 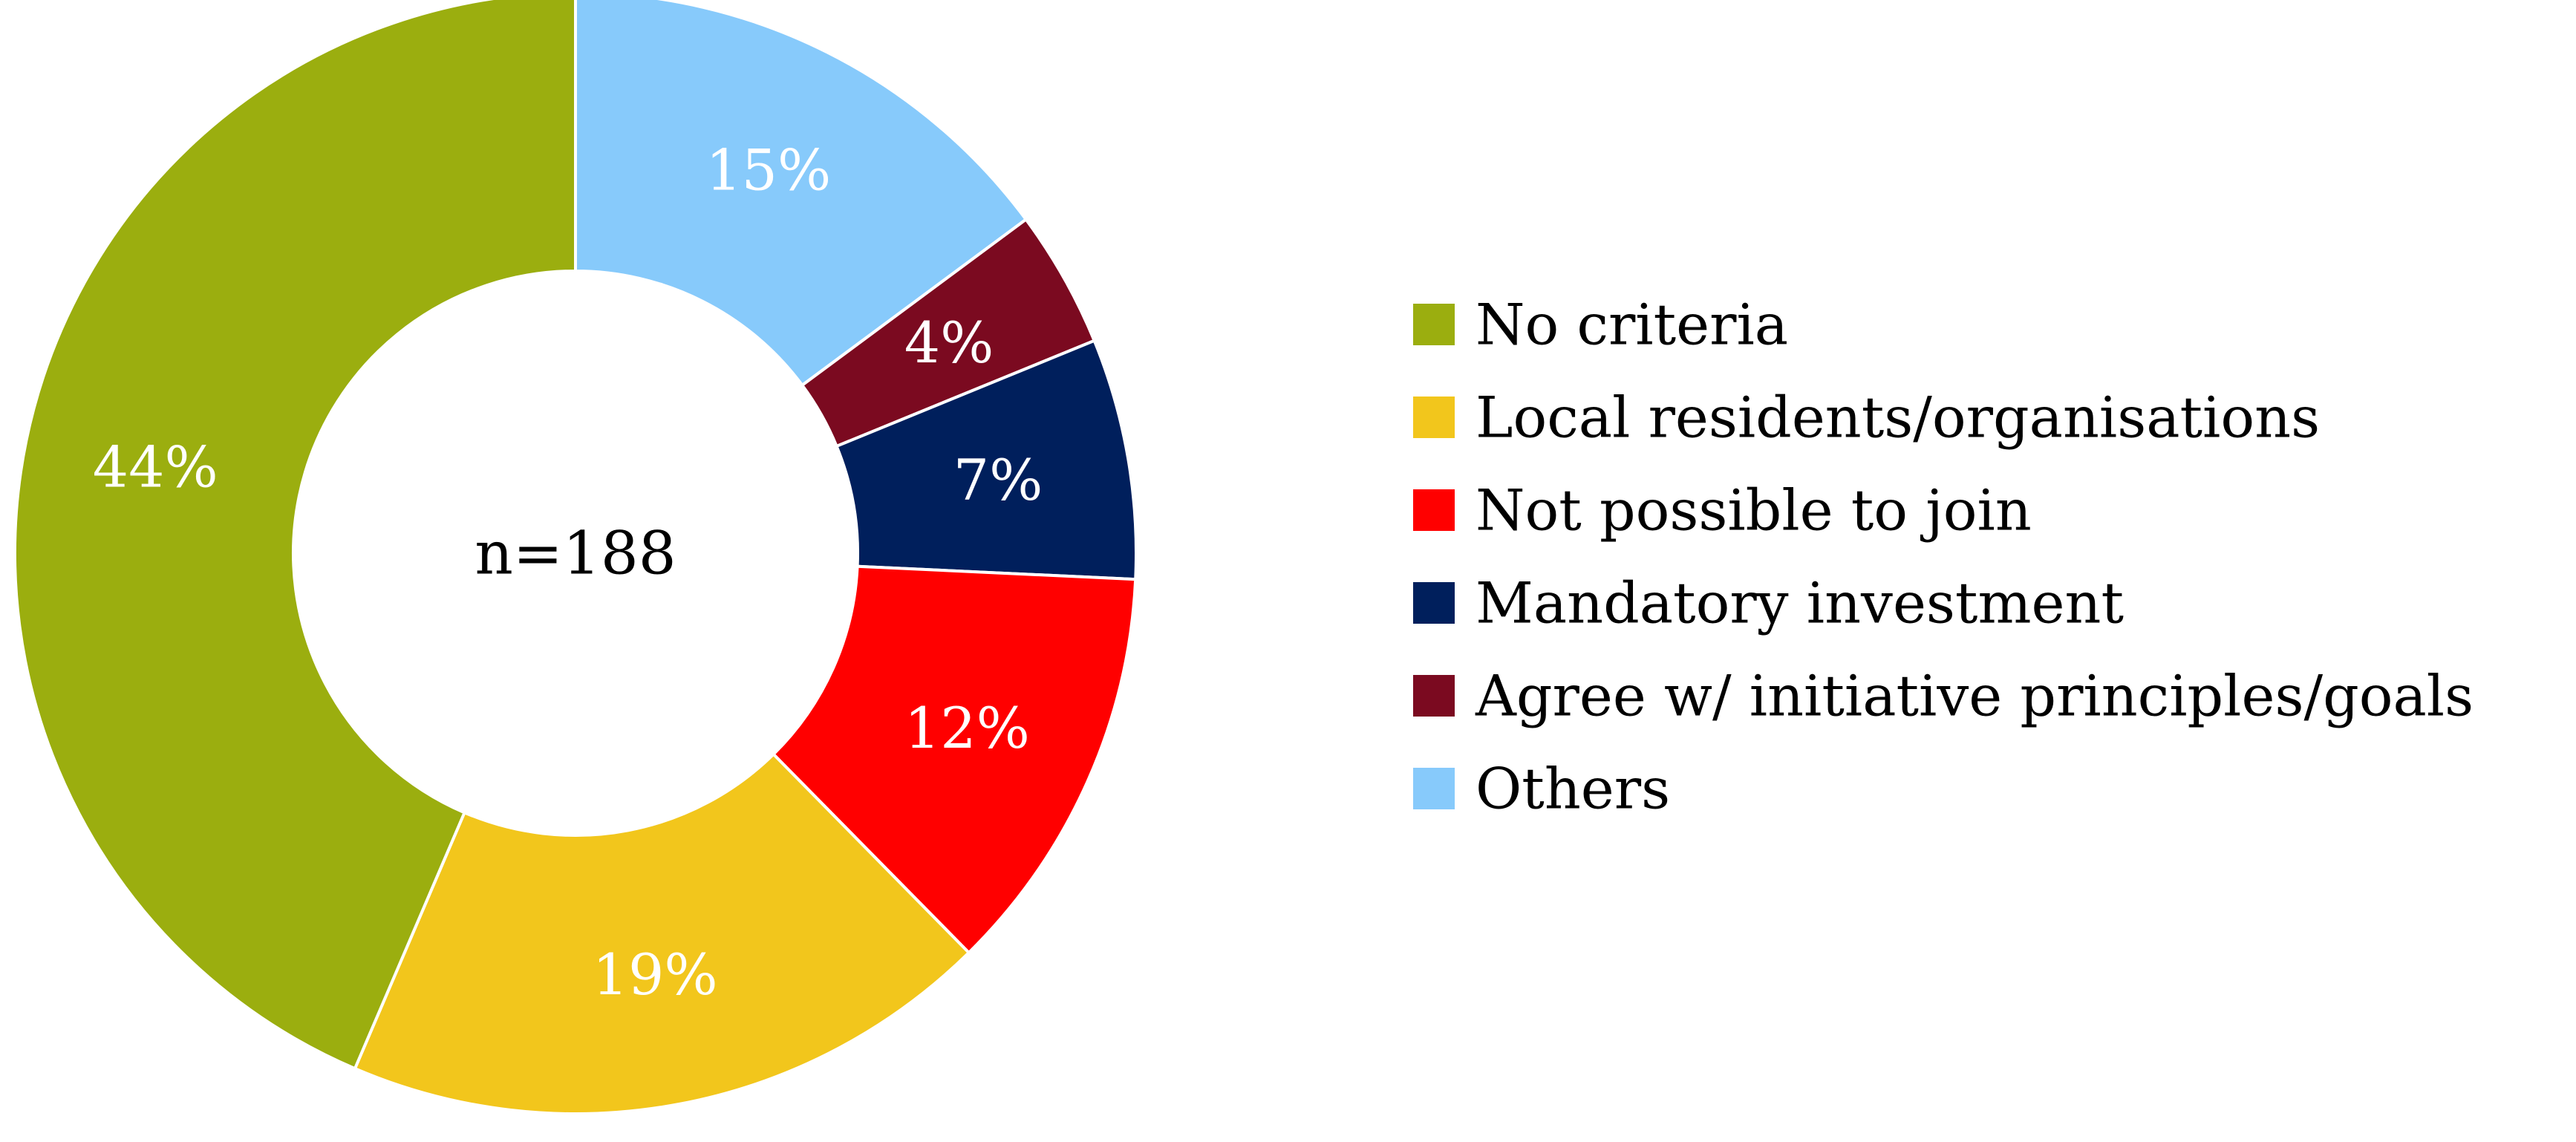 What do you see at coordinates (1434, 510) in the screenshot?
I see `legend-swatch-not-possible-to-join` at bounding box center [1434, 510].